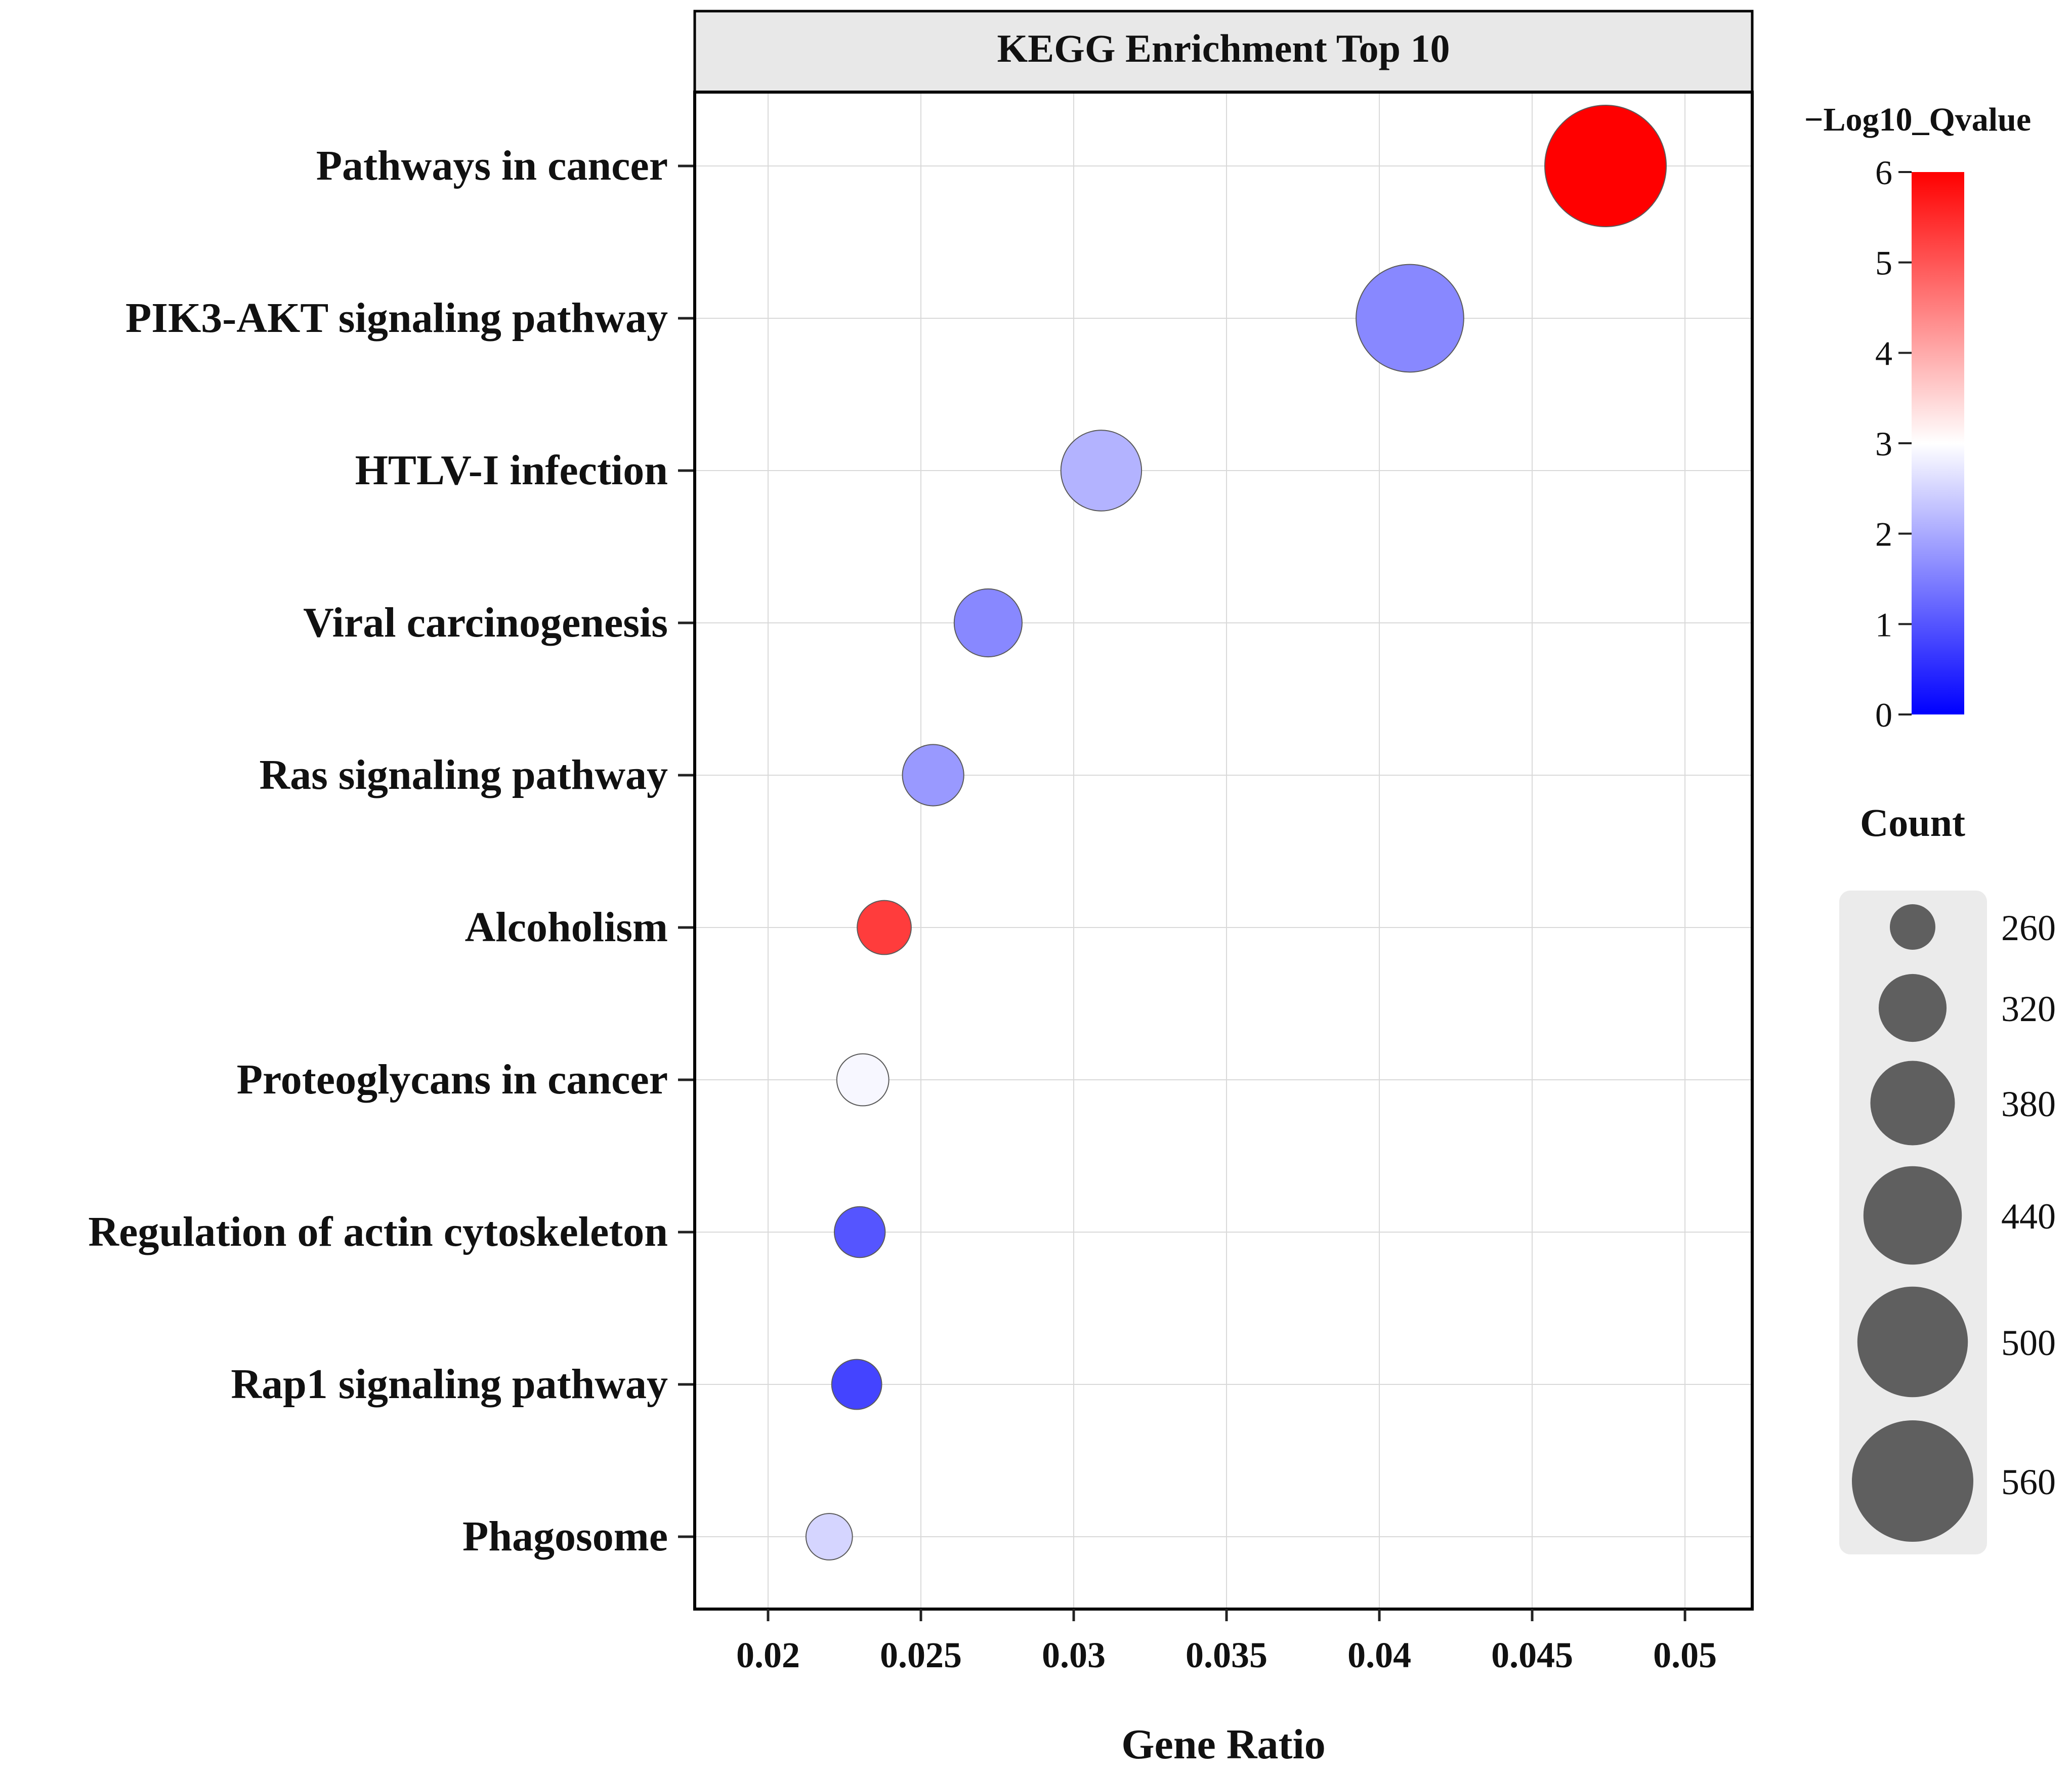 Image resolution: width=2072 pixels, height=1772 pixels. Describe the element at coordinates (1685, 1655) in the screenshot. I see `x-tick-label: 0.05` at that location.